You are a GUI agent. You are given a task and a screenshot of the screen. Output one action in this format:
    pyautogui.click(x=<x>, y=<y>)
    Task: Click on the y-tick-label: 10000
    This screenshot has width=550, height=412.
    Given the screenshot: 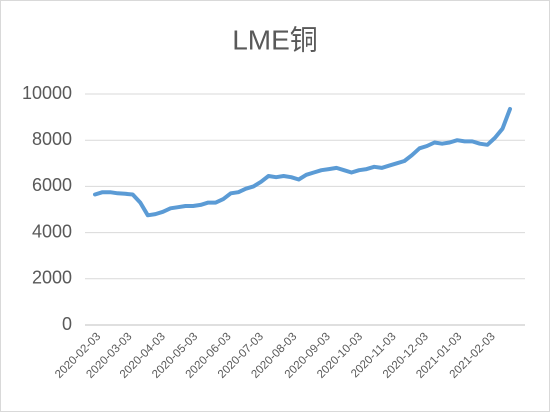 What is the action you would take?
    pyautogui.click(x=47, y=93)
    